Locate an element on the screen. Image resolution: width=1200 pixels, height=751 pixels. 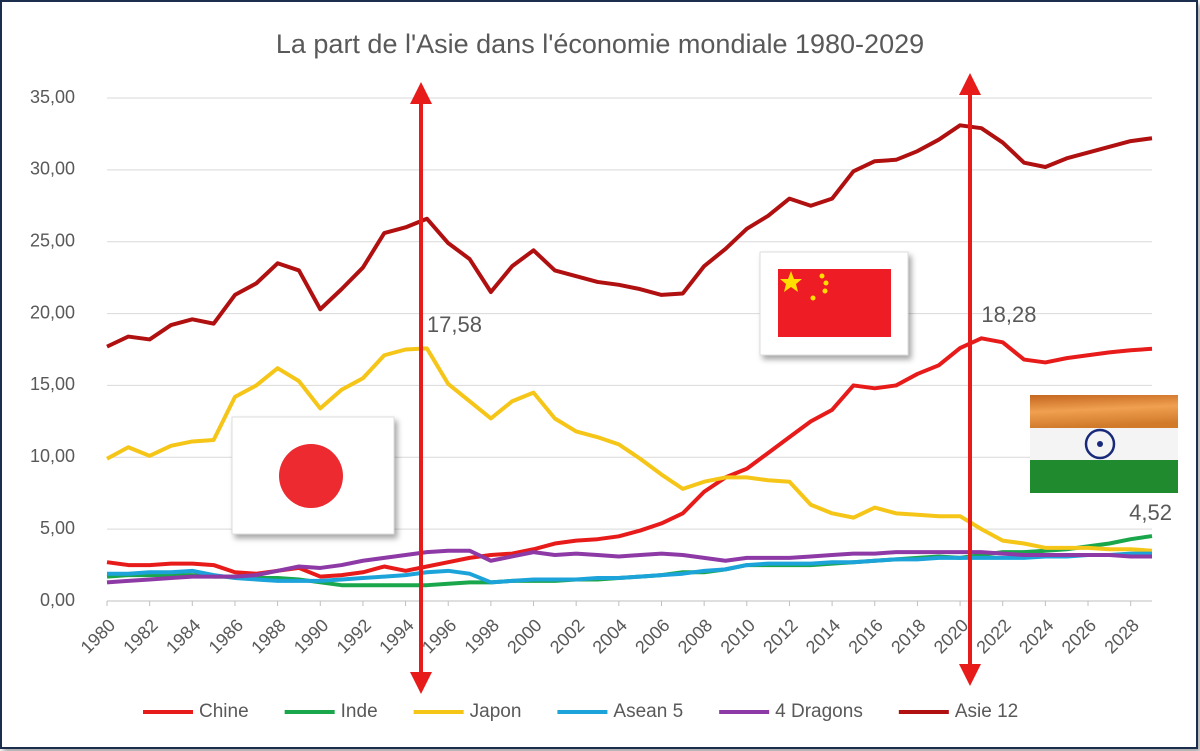
legend-label: 4 Dragons is located at coordinates (819, 711).